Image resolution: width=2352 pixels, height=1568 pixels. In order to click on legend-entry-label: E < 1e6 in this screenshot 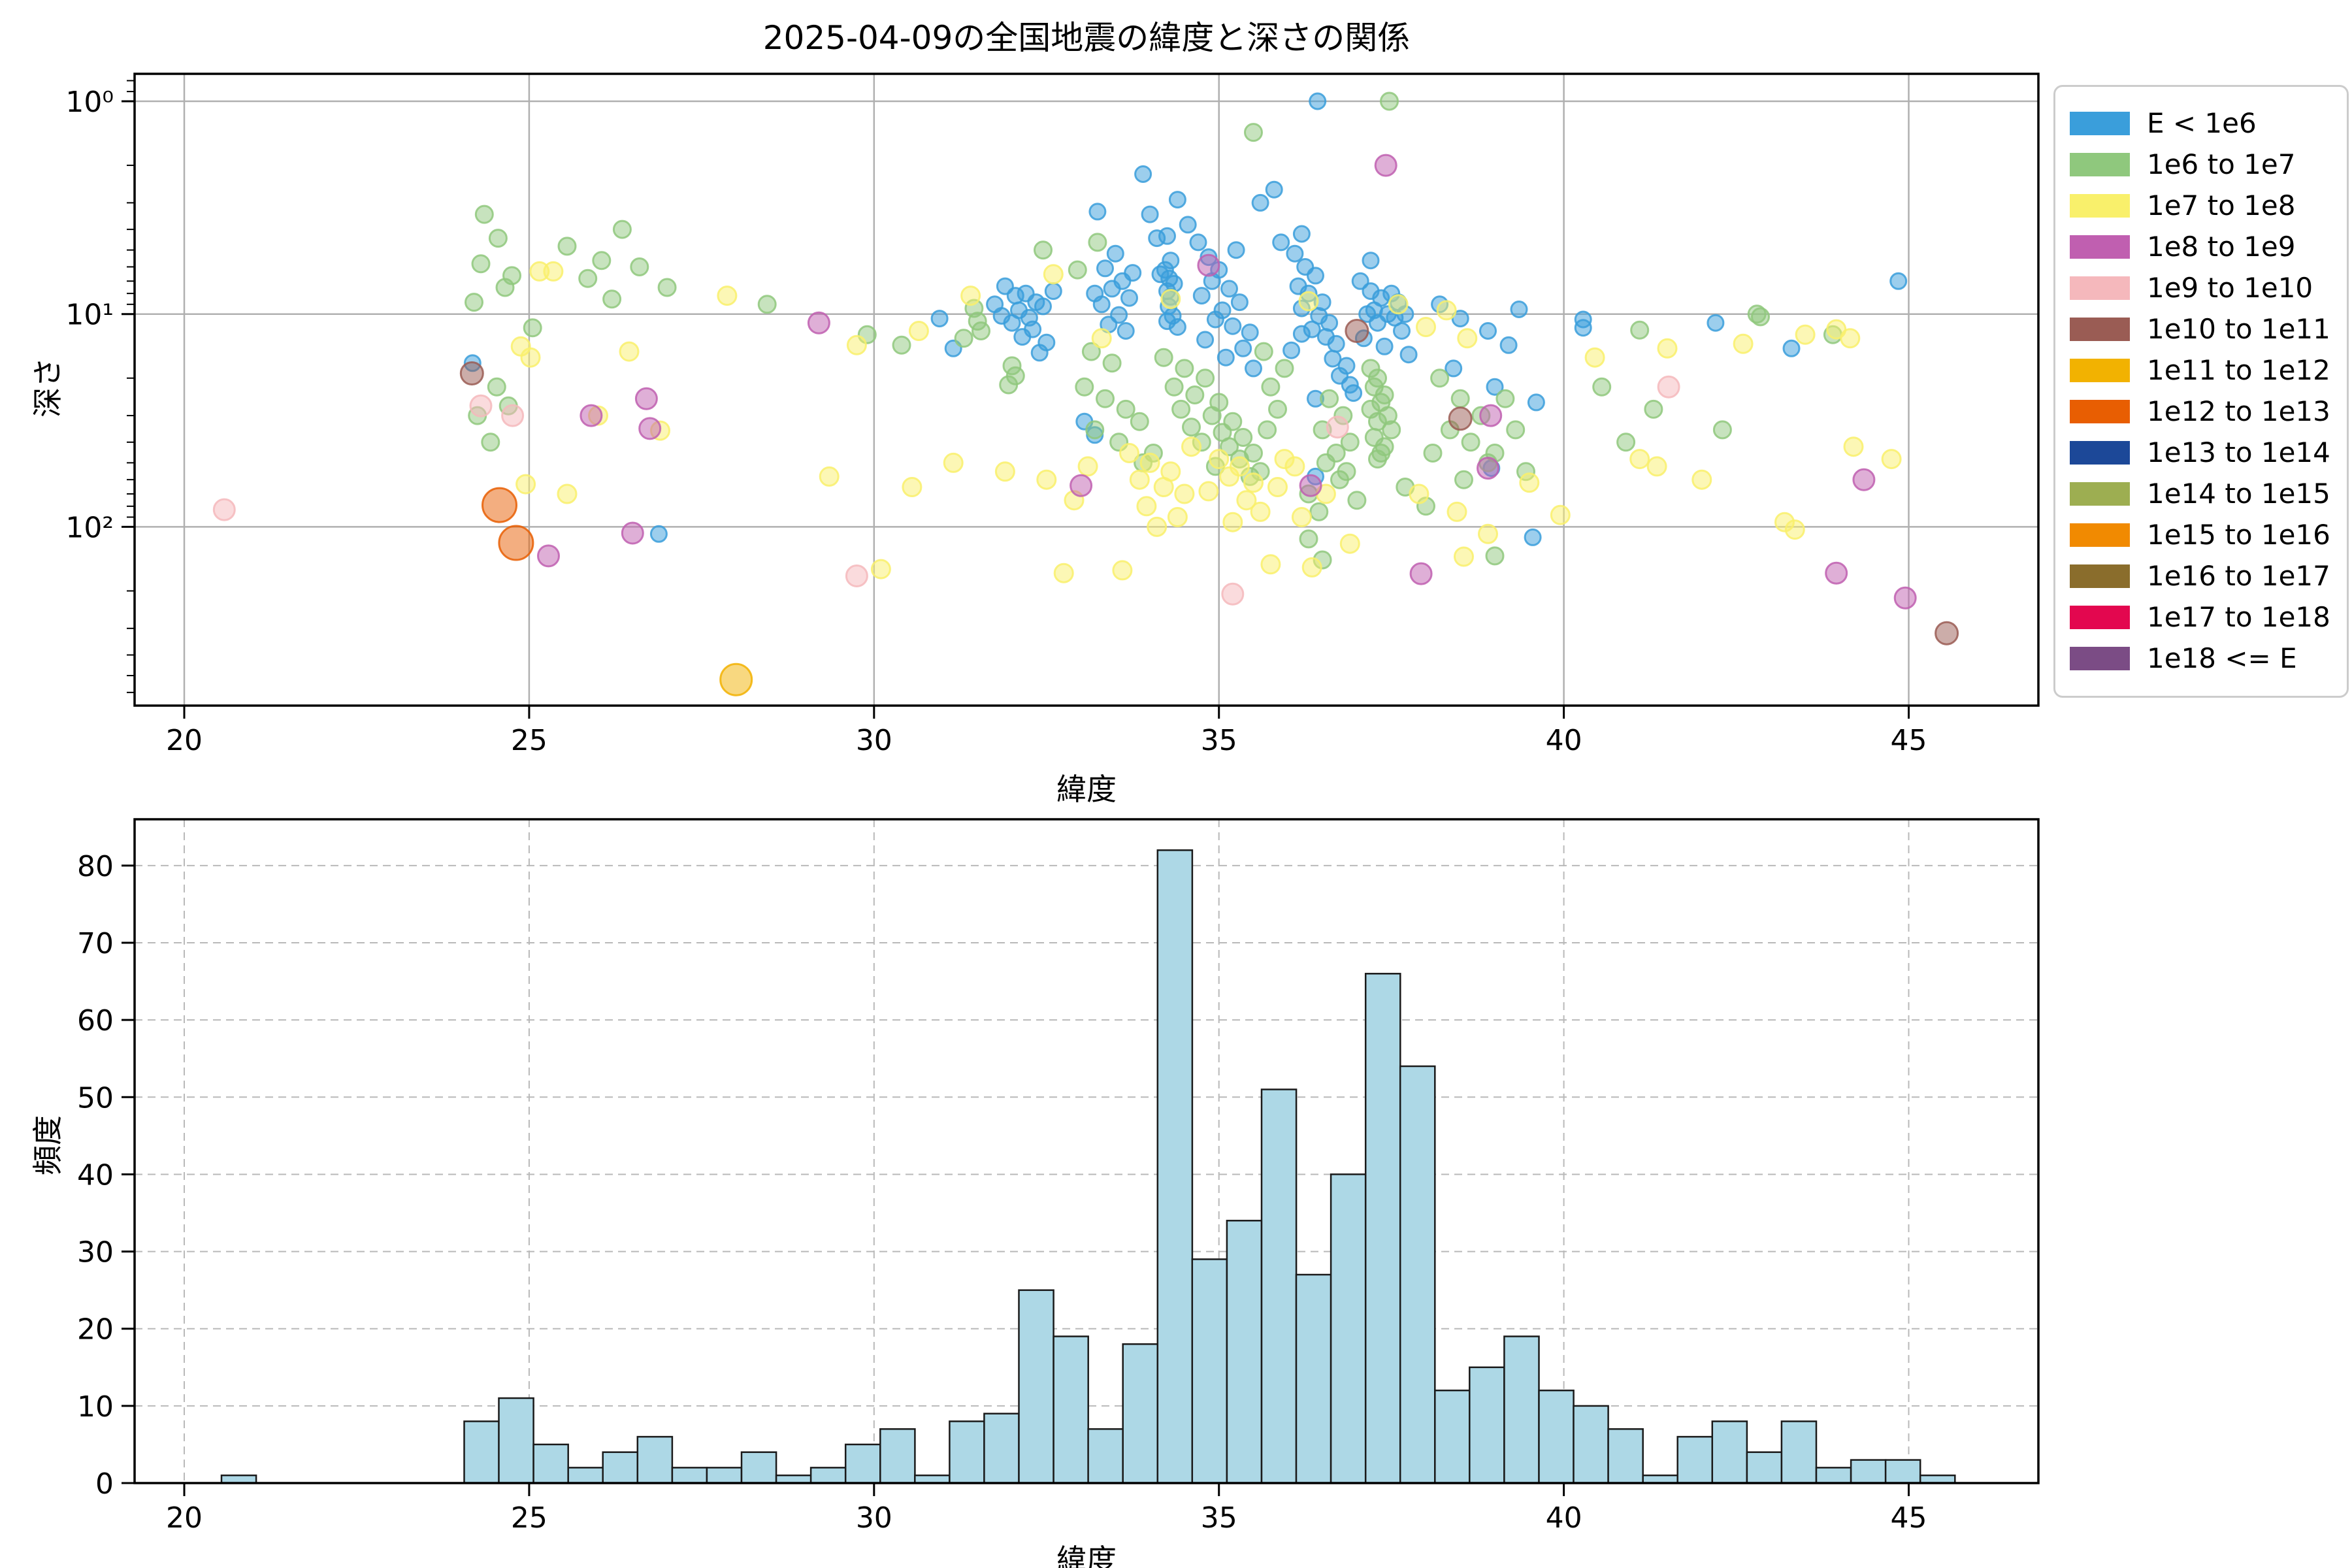, I will do `click(2202, 123)`.